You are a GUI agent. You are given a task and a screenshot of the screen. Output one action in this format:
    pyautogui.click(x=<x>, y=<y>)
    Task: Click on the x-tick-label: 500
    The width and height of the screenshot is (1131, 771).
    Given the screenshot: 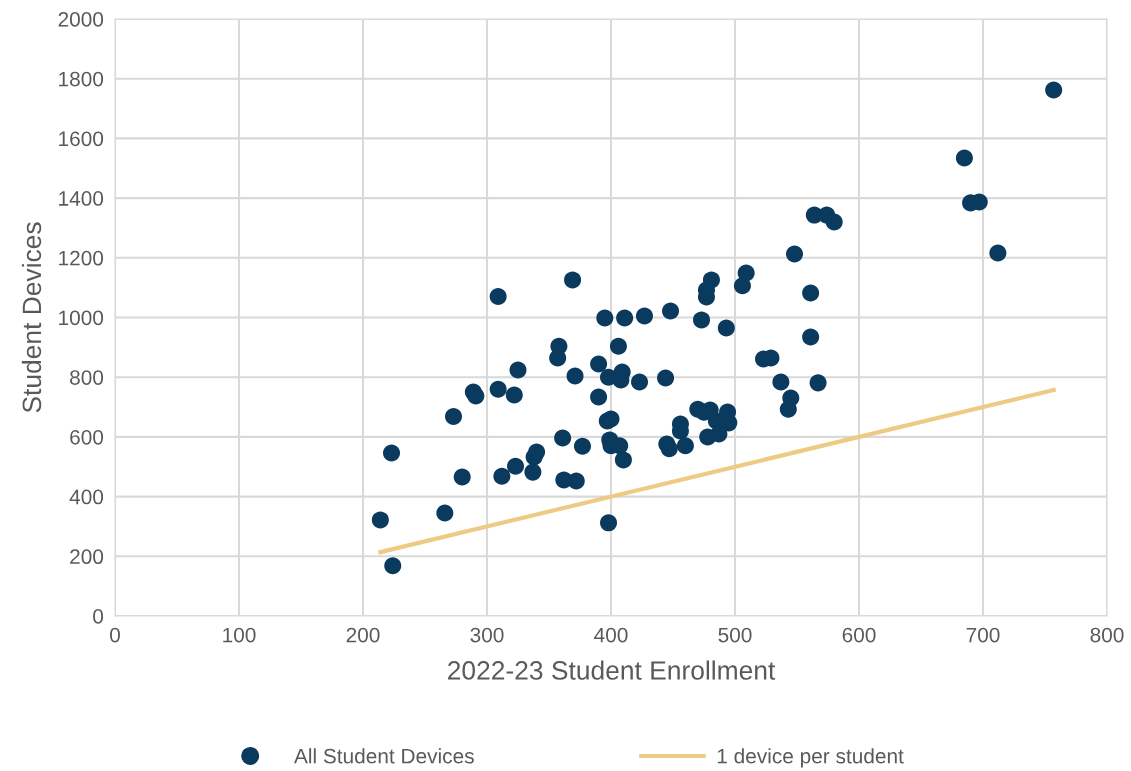 What is the action you would take?
    pyautogui.click(x=735, y=635)
    